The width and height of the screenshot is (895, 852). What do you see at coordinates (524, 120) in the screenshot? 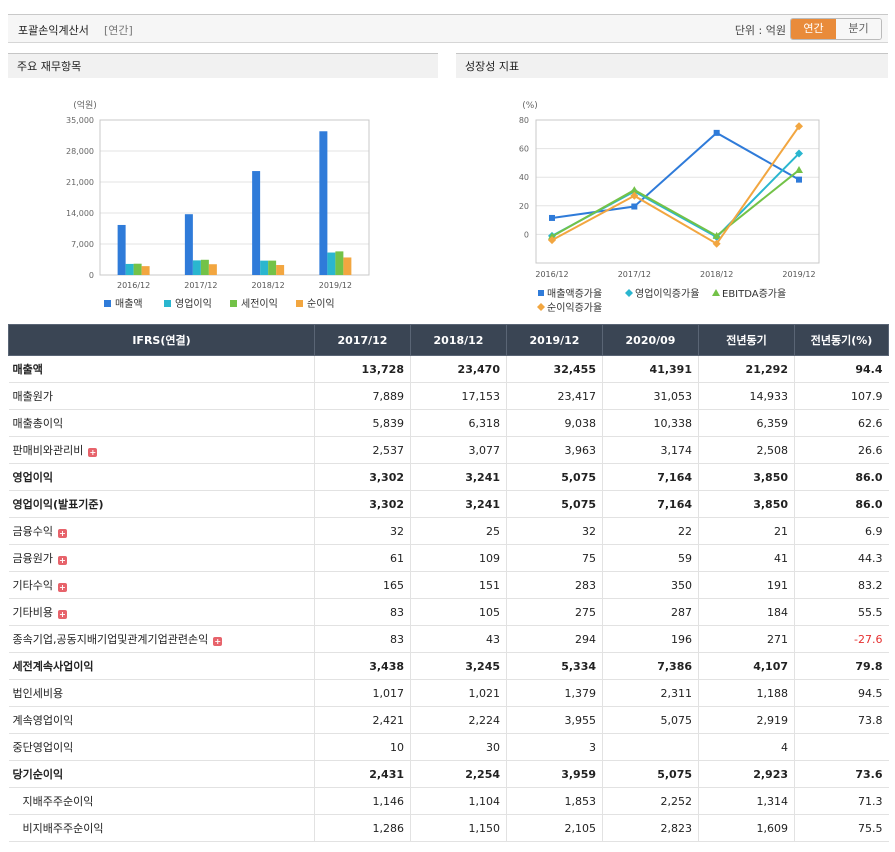
I see `y-tick-label: 80` at bounding box center [524, 120].